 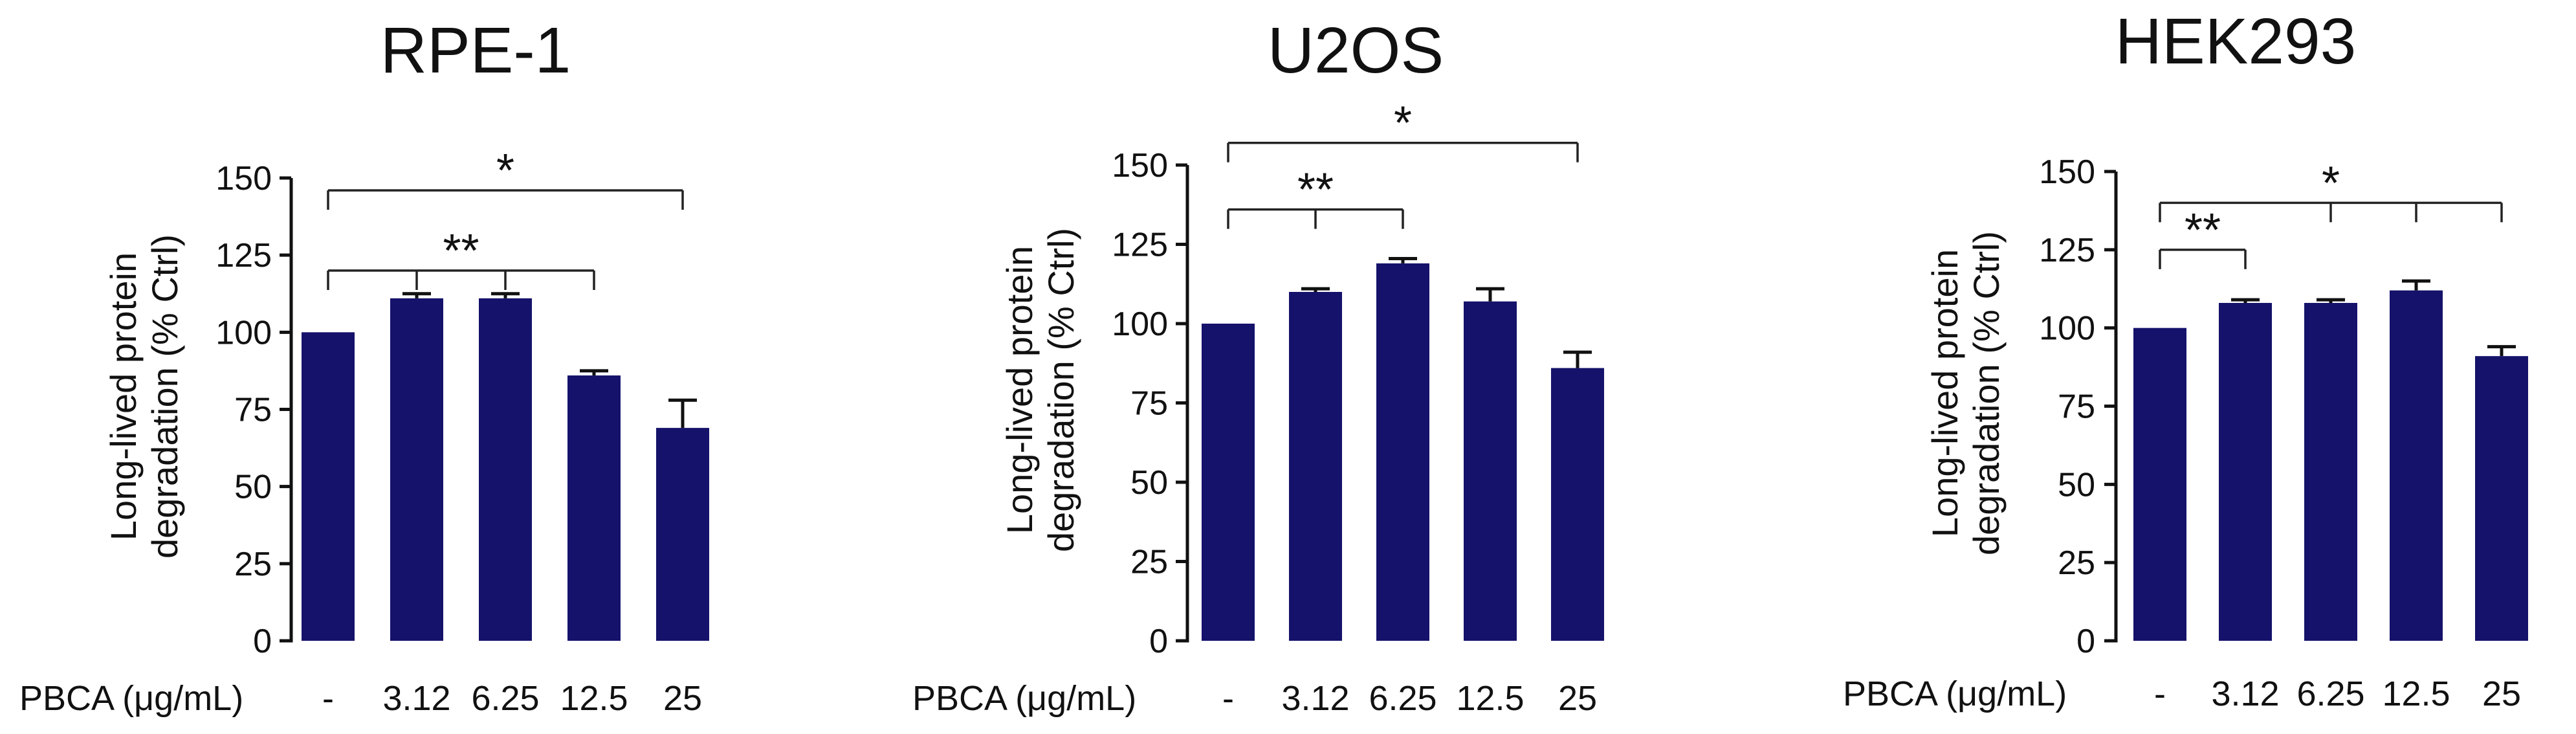 I want to click on chart-title: HEK293, so click(x=2235, y=41).